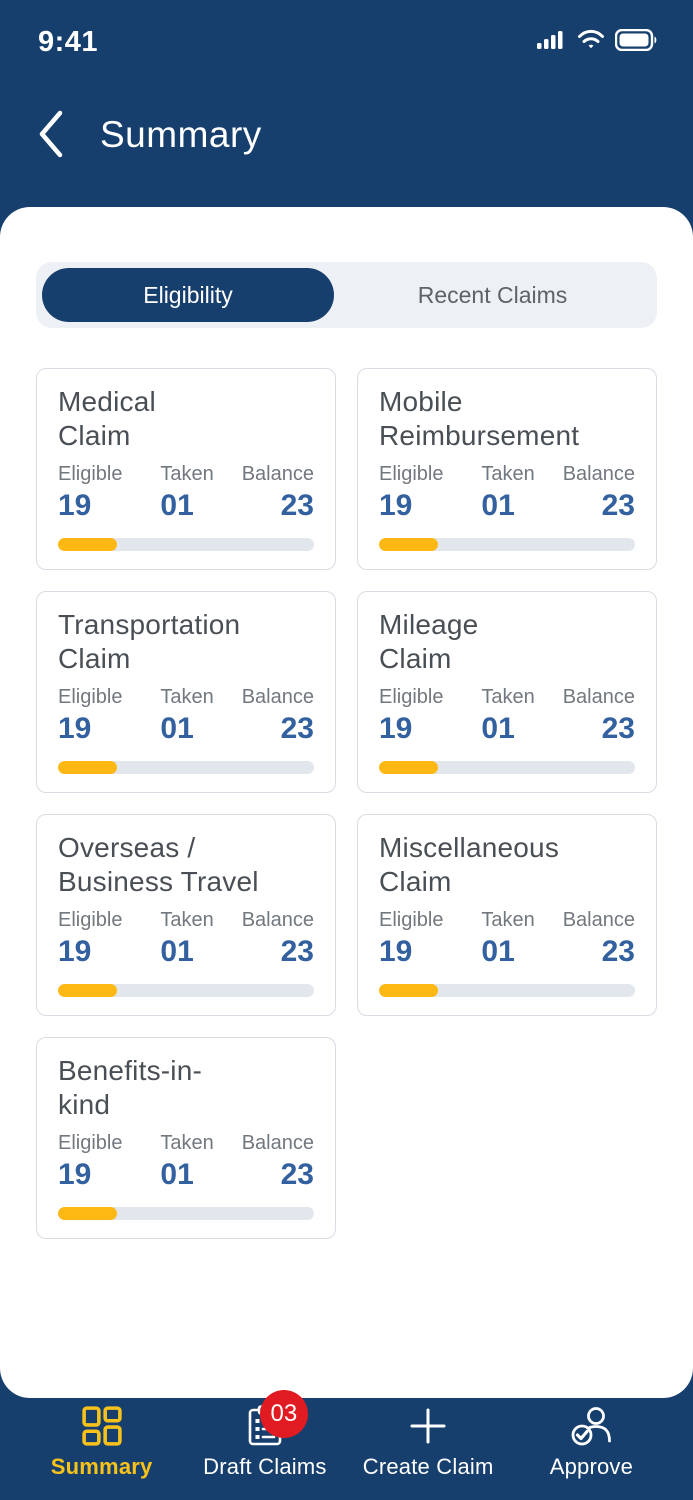  What do you see at coordinates (51, 135) in the screenshot?
I see `chevron-left-icon` at bounding box center [51, 135].